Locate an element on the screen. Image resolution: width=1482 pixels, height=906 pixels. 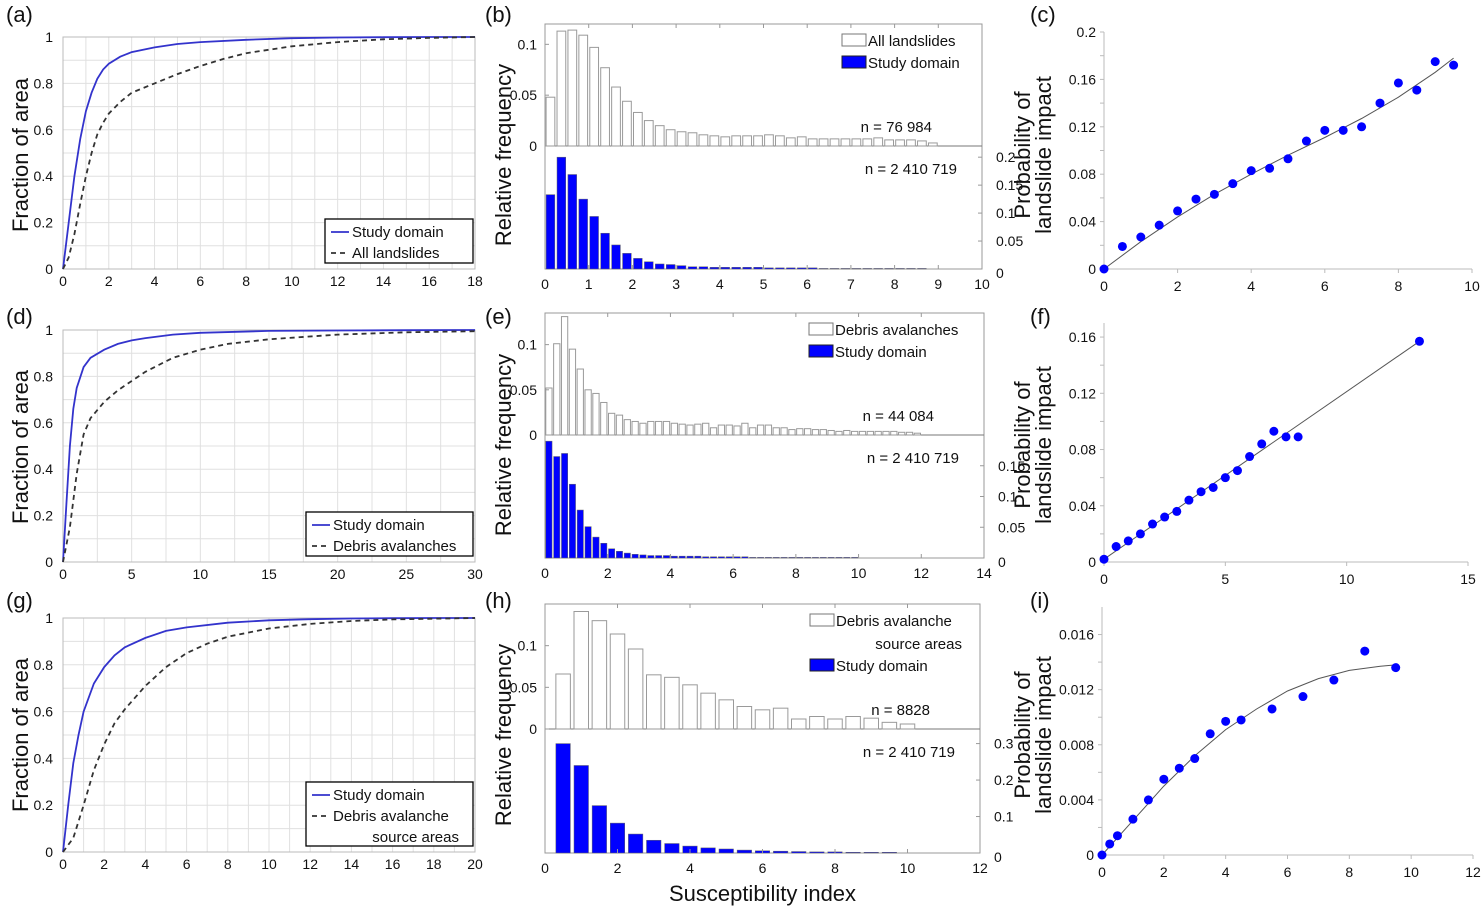
panel-label: (i) is located at coordinates (1040, 600).